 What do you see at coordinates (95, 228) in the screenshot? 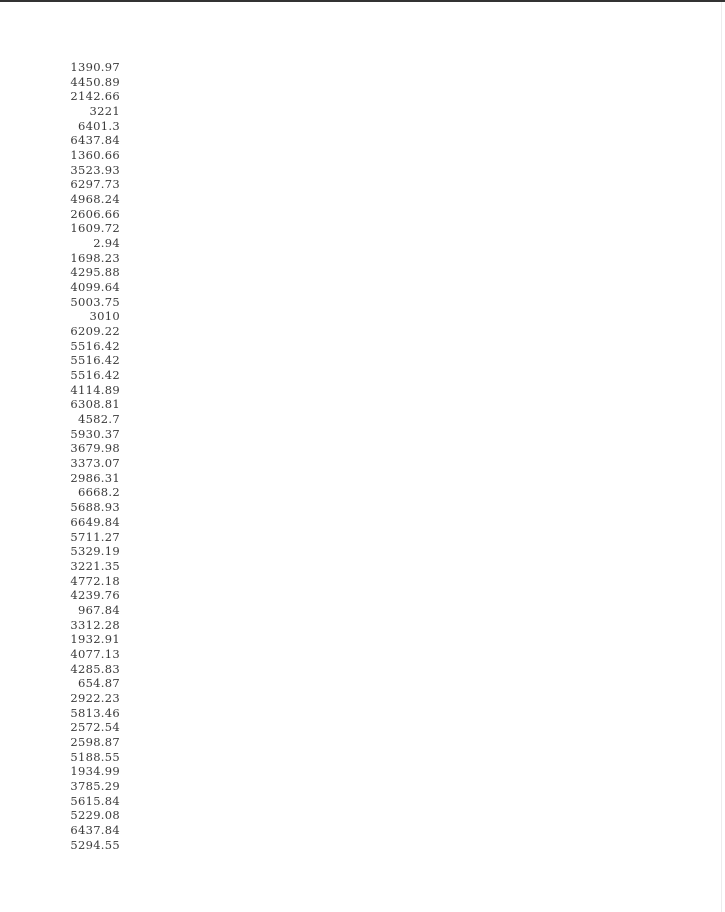
I see `value-cell: 1609.72` at bounding box center [95, 228].